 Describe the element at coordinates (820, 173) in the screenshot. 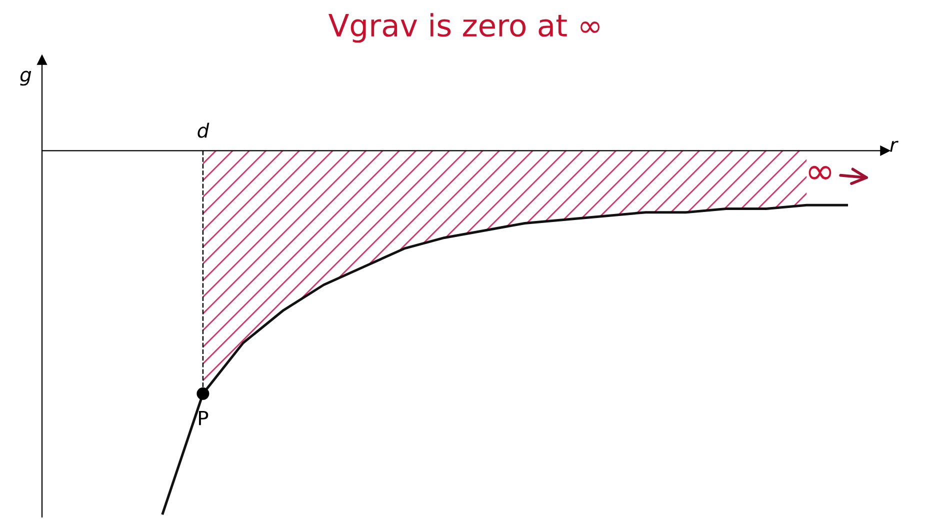

I see `annotation: ∞` at that location.